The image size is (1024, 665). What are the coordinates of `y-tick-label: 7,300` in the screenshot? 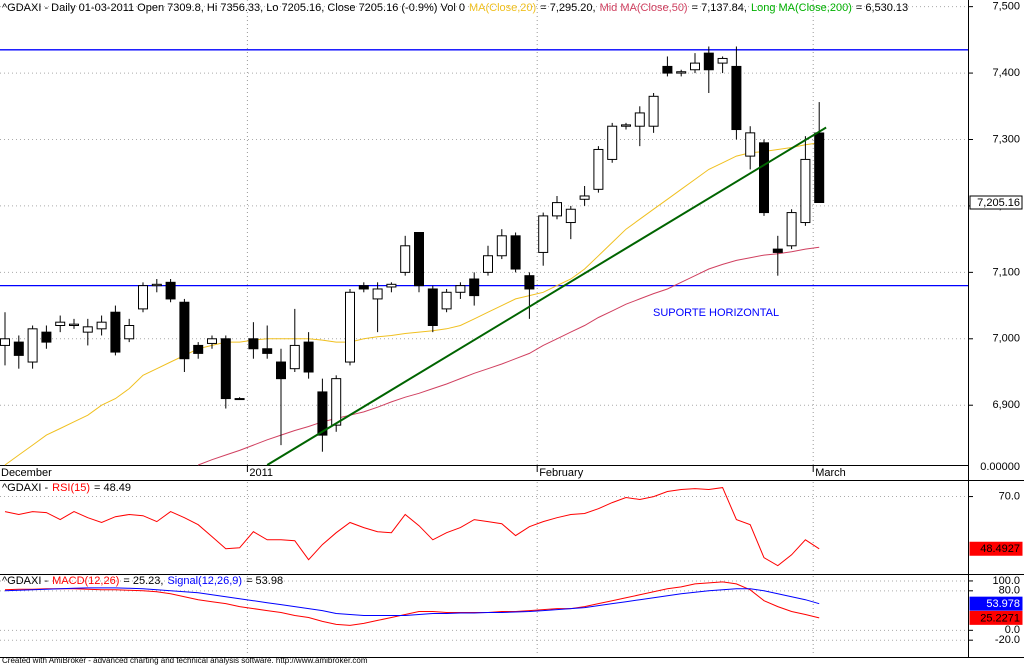 It's located at (1006, 139).